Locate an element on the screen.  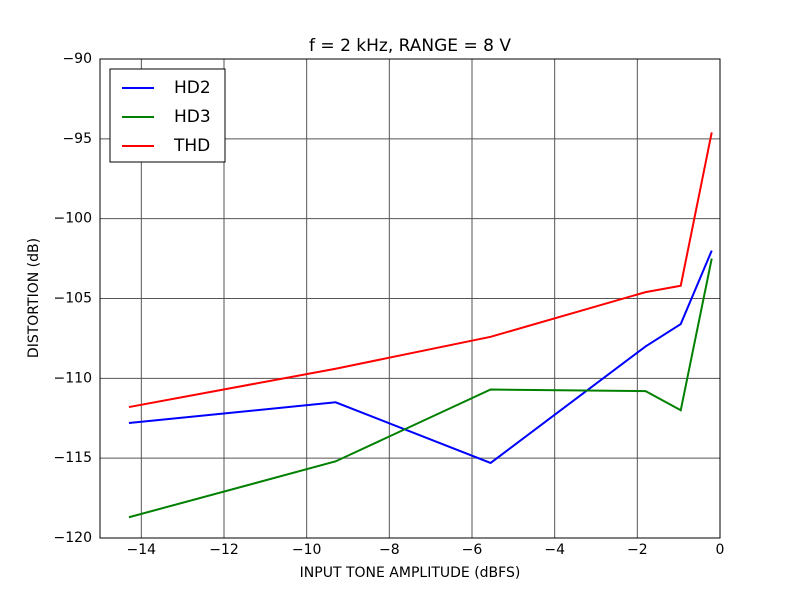
legend-label: THD is located at coordinates (191, 146).